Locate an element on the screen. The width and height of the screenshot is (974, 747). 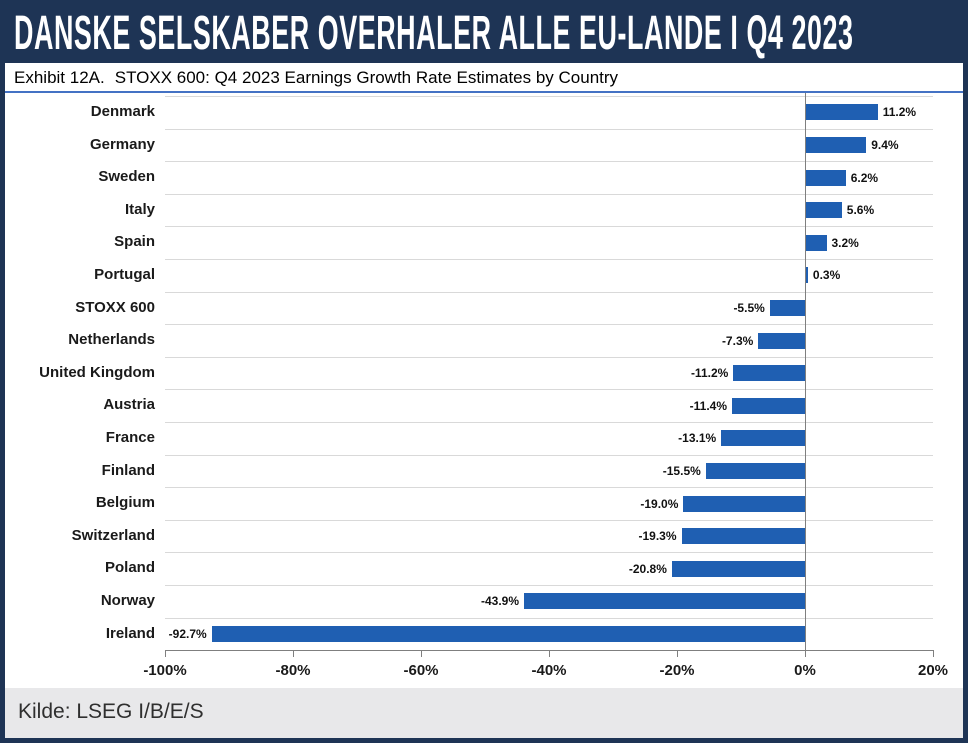
value-label-united-kingdom: -11.2% is located at coordinates (709, 373).